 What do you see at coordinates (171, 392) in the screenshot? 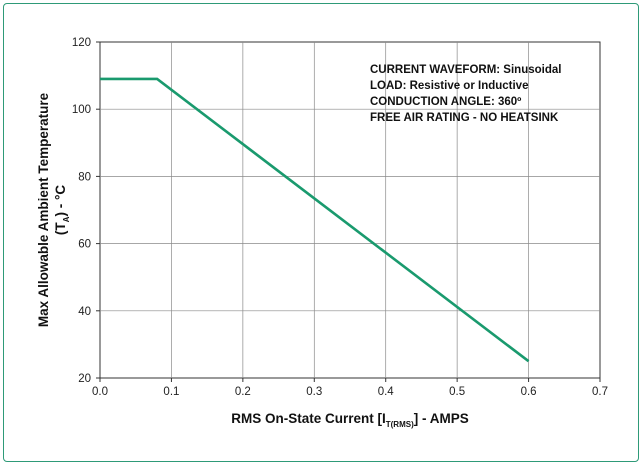
I see `x-tick-label: 0.1` at bounding box center [171, 392].